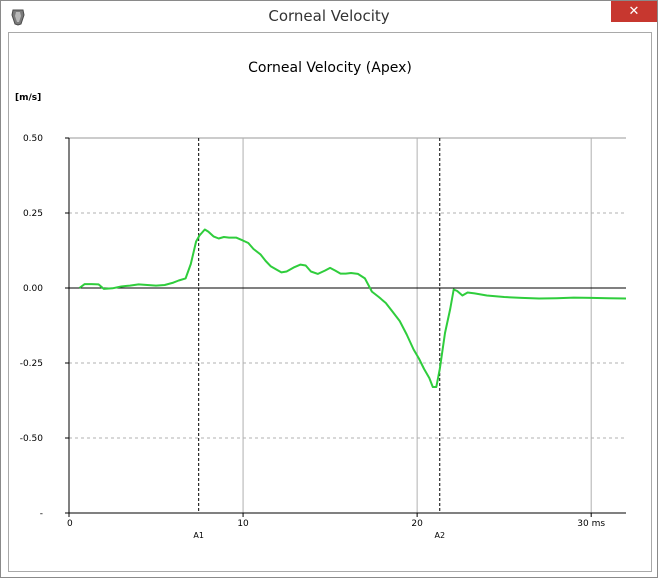  Describe the element at coordinates (18, 17) in the screenshot. I see `eye-app-icon` at that location.